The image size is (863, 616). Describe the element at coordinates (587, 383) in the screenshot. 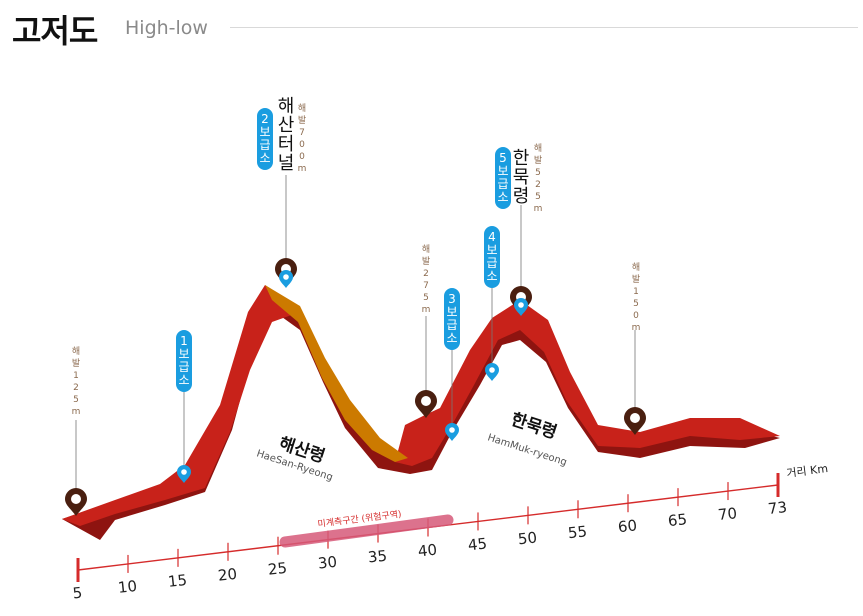

I see `track-main-right` at that location.